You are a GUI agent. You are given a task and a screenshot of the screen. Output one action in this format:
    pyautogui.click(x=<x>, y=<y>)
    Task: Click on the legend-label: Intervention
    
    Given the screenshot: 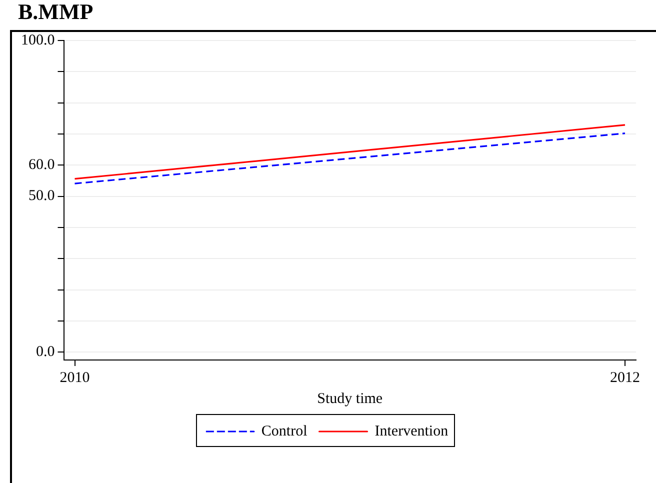 What is the action you would take?
    pyautogui.click(x=411, y=431)
    